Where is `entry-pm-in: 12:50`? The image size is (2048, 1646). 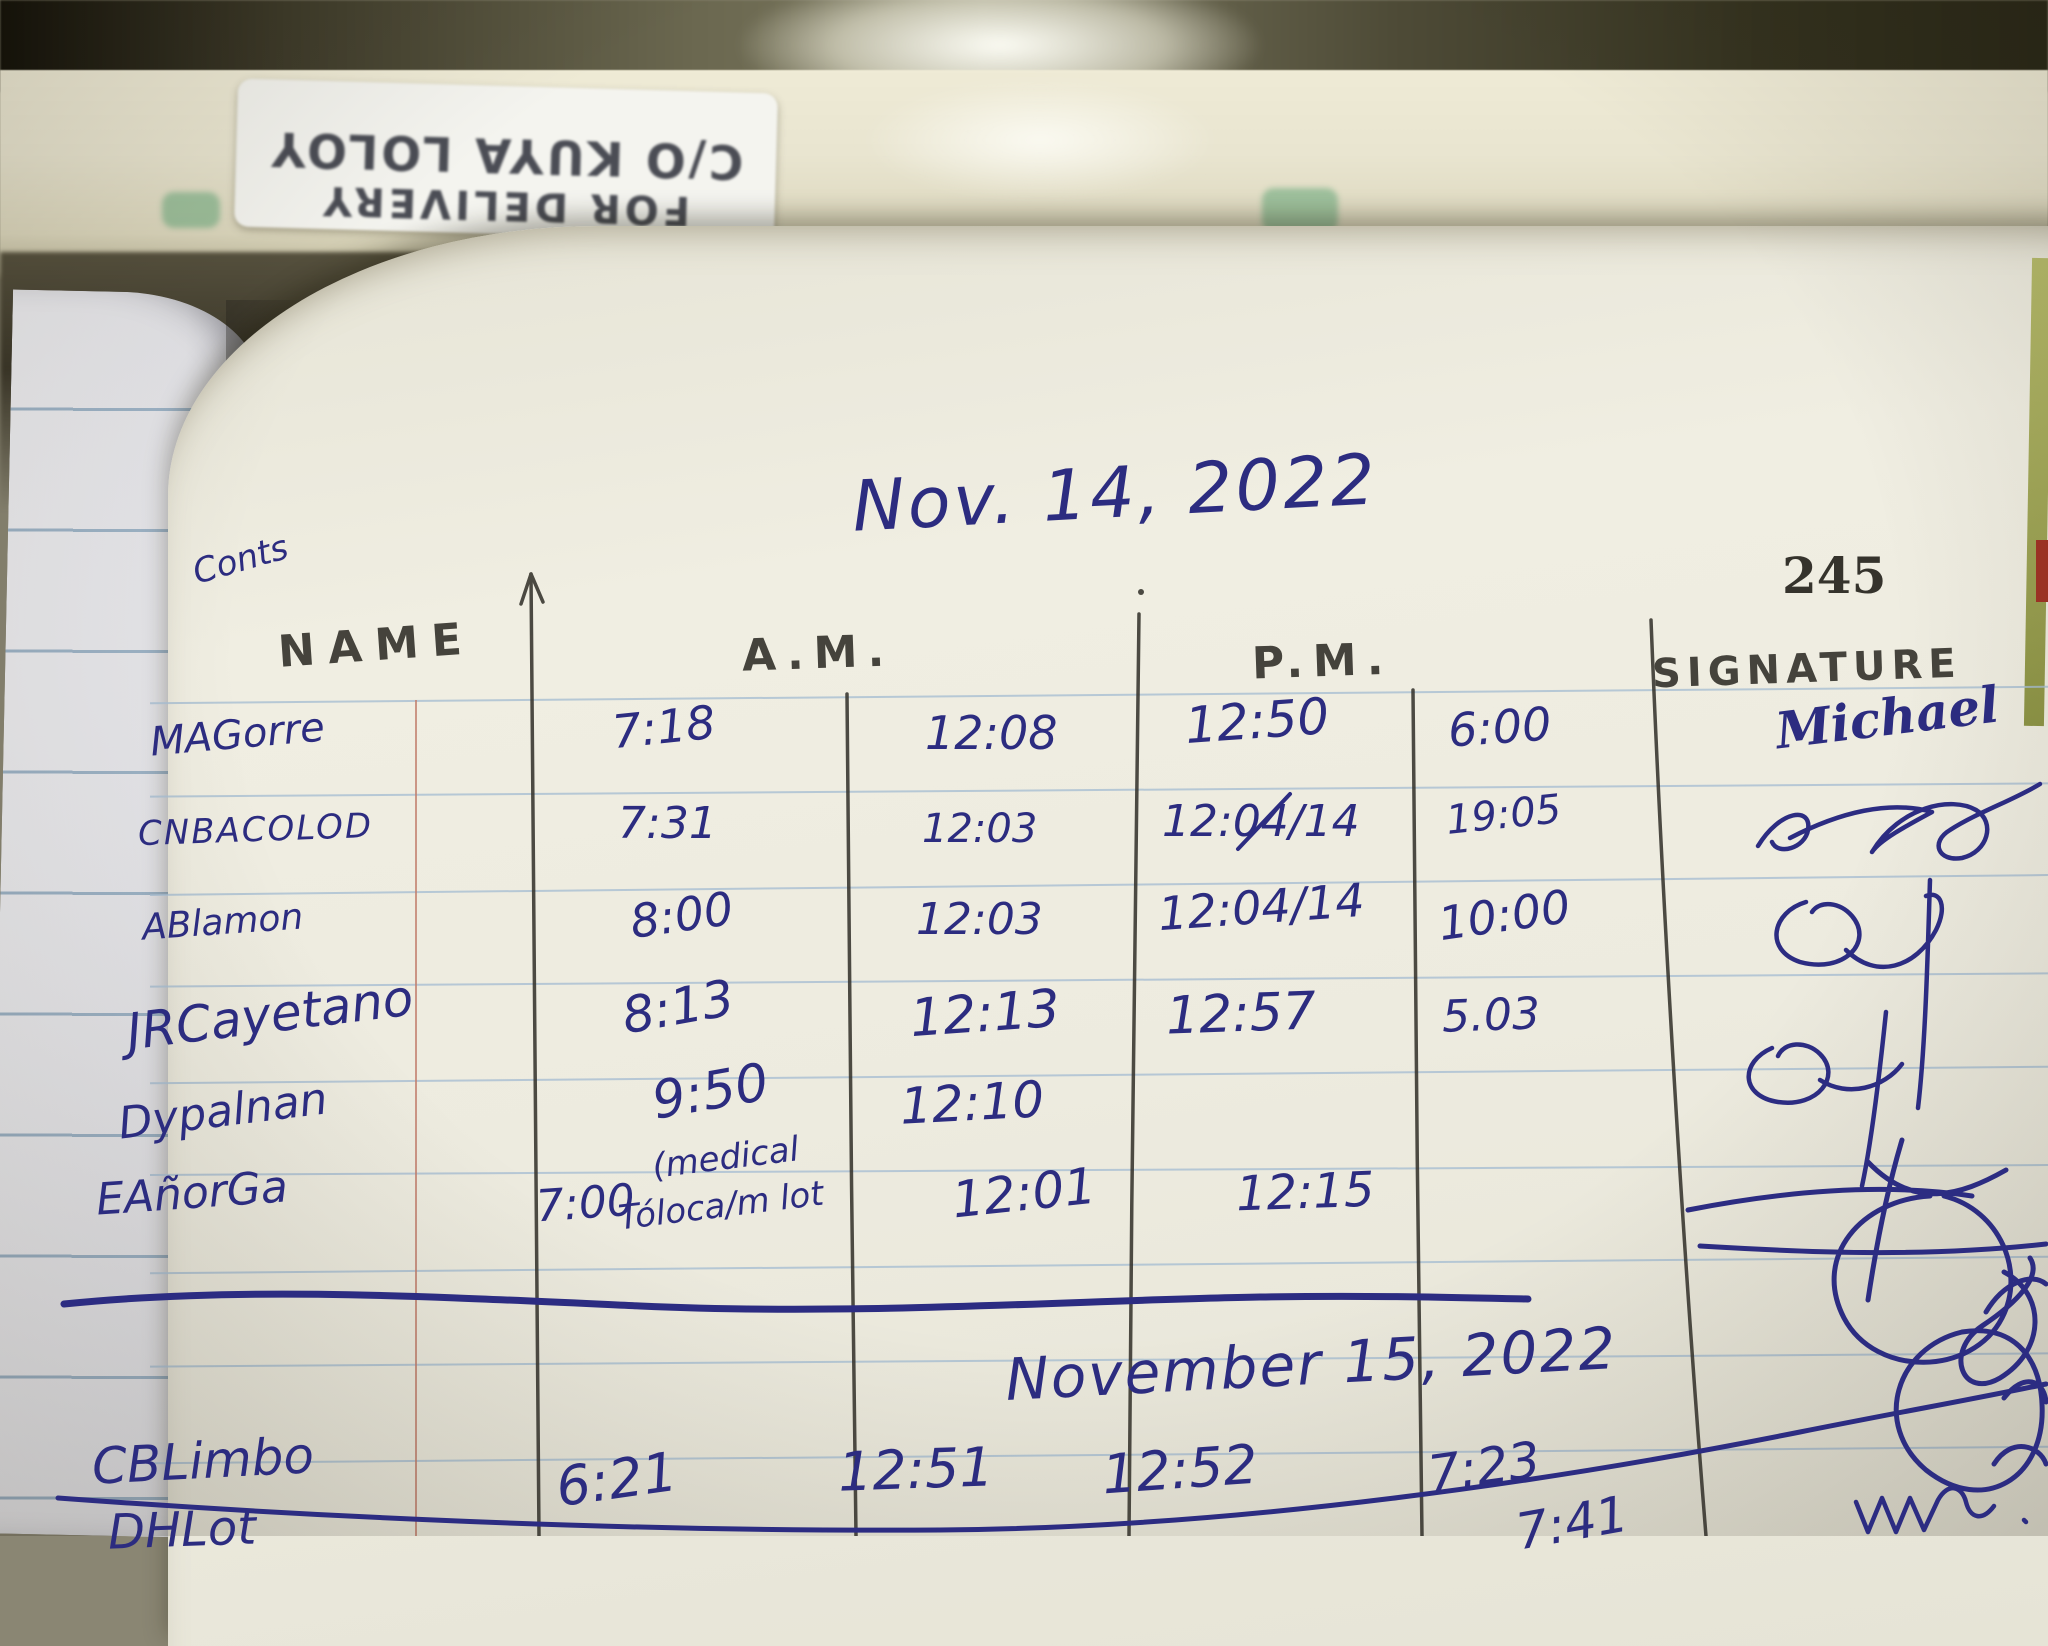 entry-pm-in: 12:50 is located at coordinates (1257, 721).